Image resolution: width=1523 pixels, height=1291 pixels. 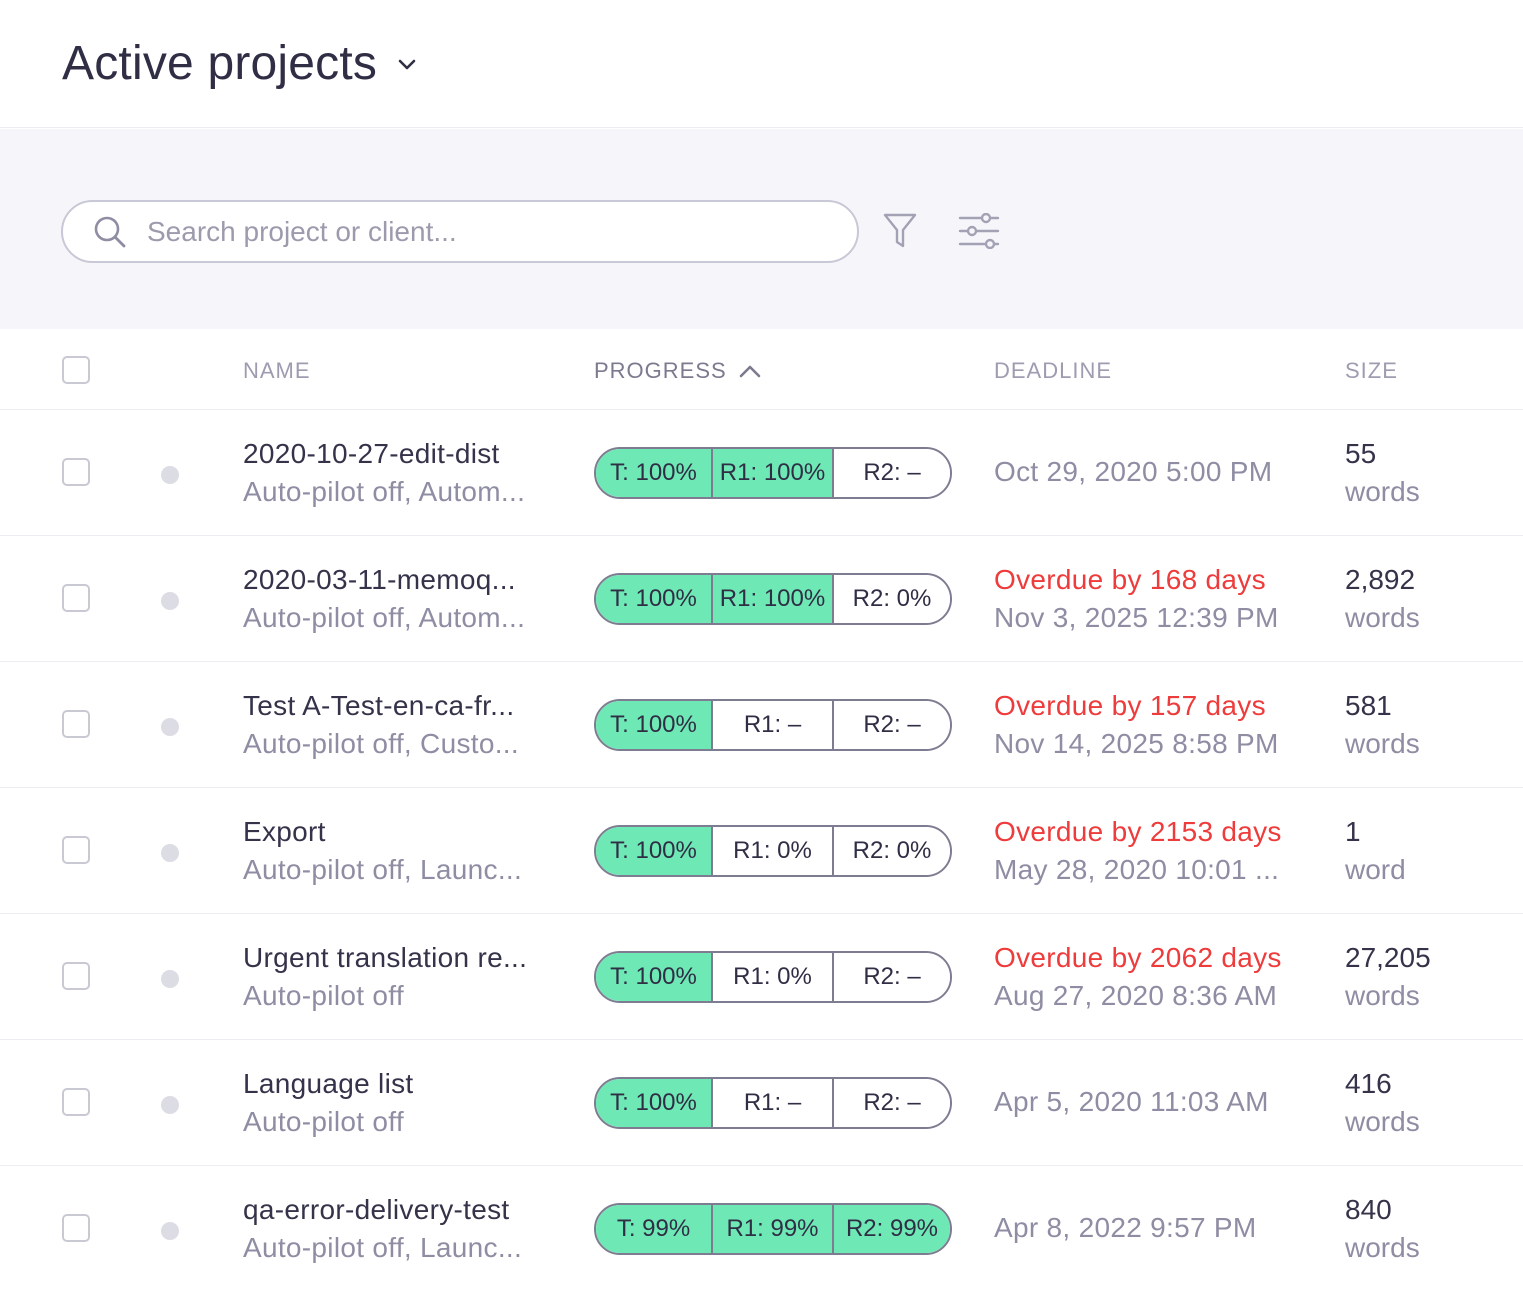 I want to click on search-box, so click(x=460, y=231).